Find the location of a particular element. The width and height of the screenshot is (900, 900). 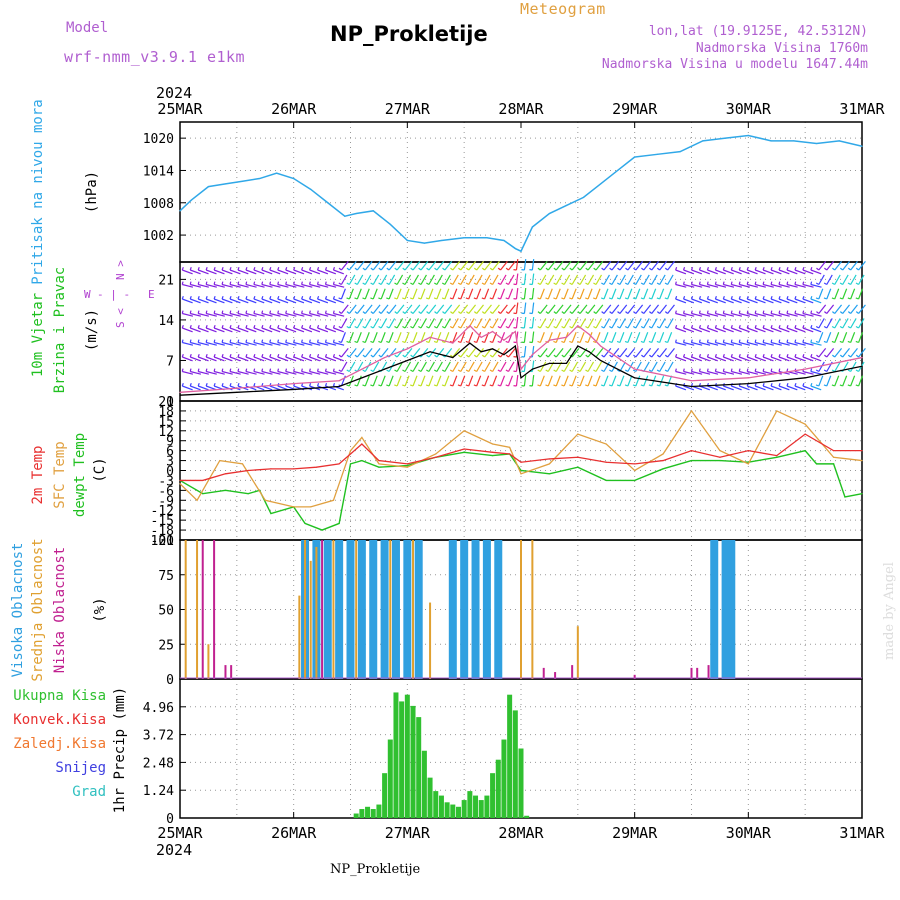

y-tick-label: -9 is located at coordinates (166, 501).